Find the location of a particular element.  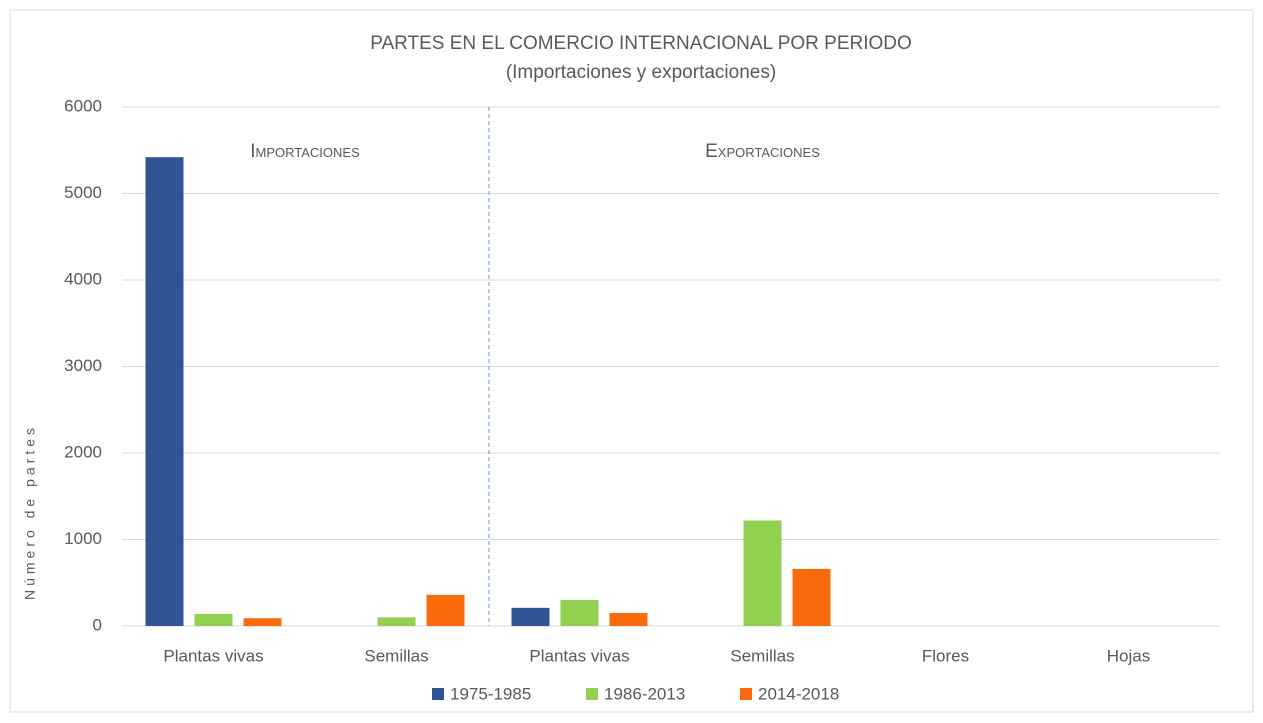

legend-label: 1975-1985 is located at coordinates (490, 693).